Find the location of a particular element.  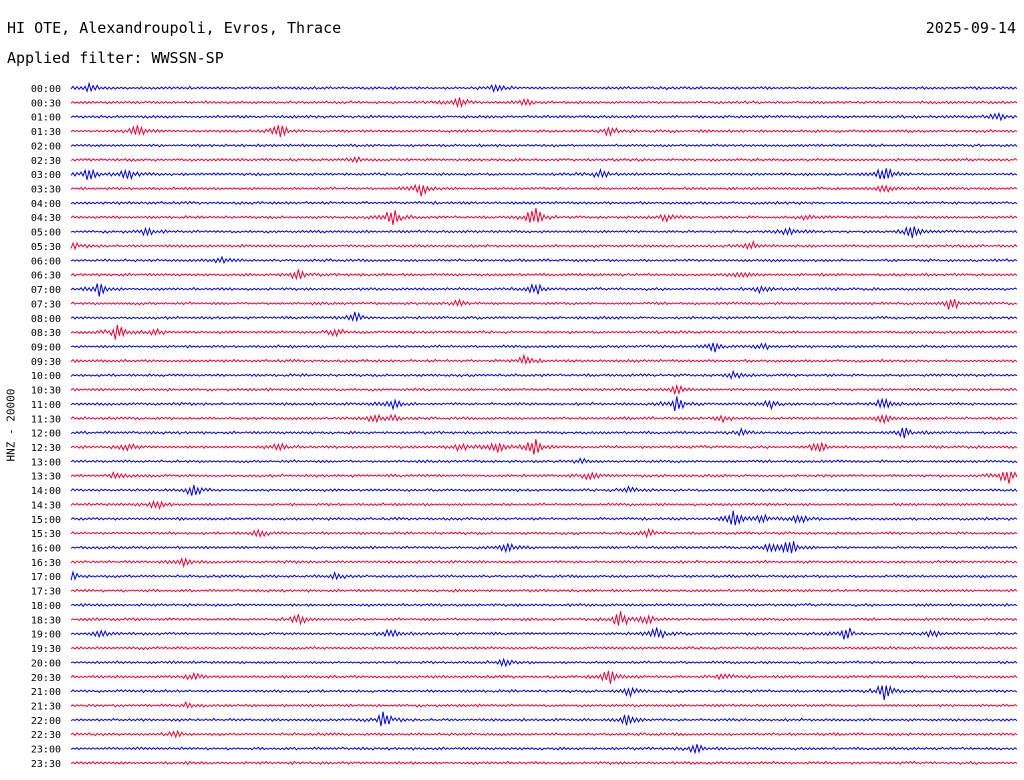

row-time-label: 05:30 is located at coordinates (46, 247).